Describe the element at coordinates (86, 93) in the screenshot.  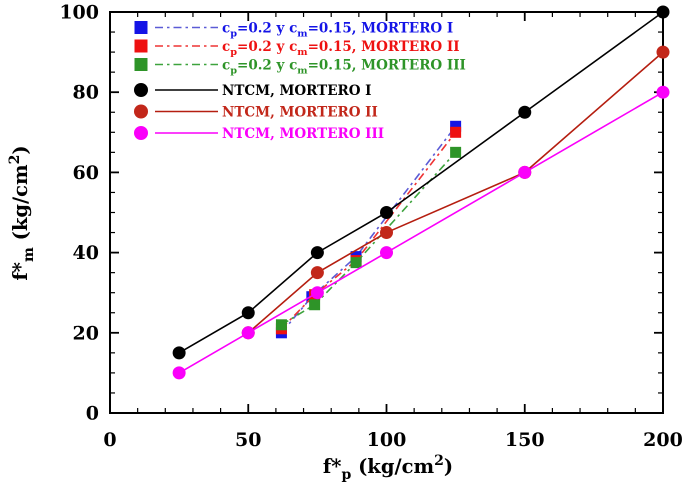
I see `y-tick-label: 80` at that location.